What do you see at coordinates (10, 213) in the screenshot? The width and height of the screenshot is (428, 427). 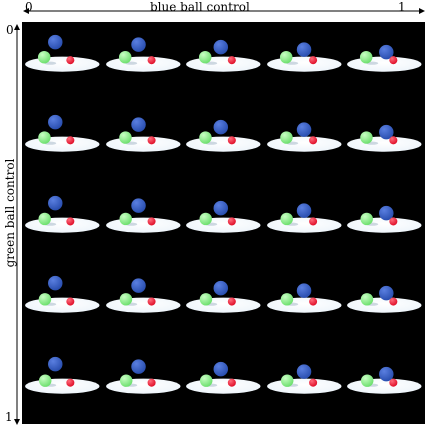 I see `y-axis-title: green ball control` at bounding box center [10, 213].